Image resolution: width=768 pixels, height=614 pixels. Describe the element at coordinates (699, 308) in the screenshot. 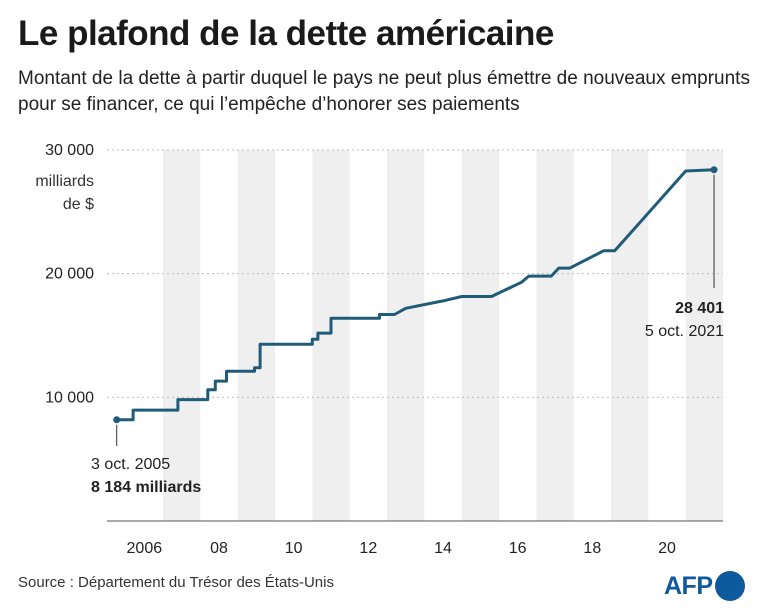

I see `end-value-label: 28 401` at that location.